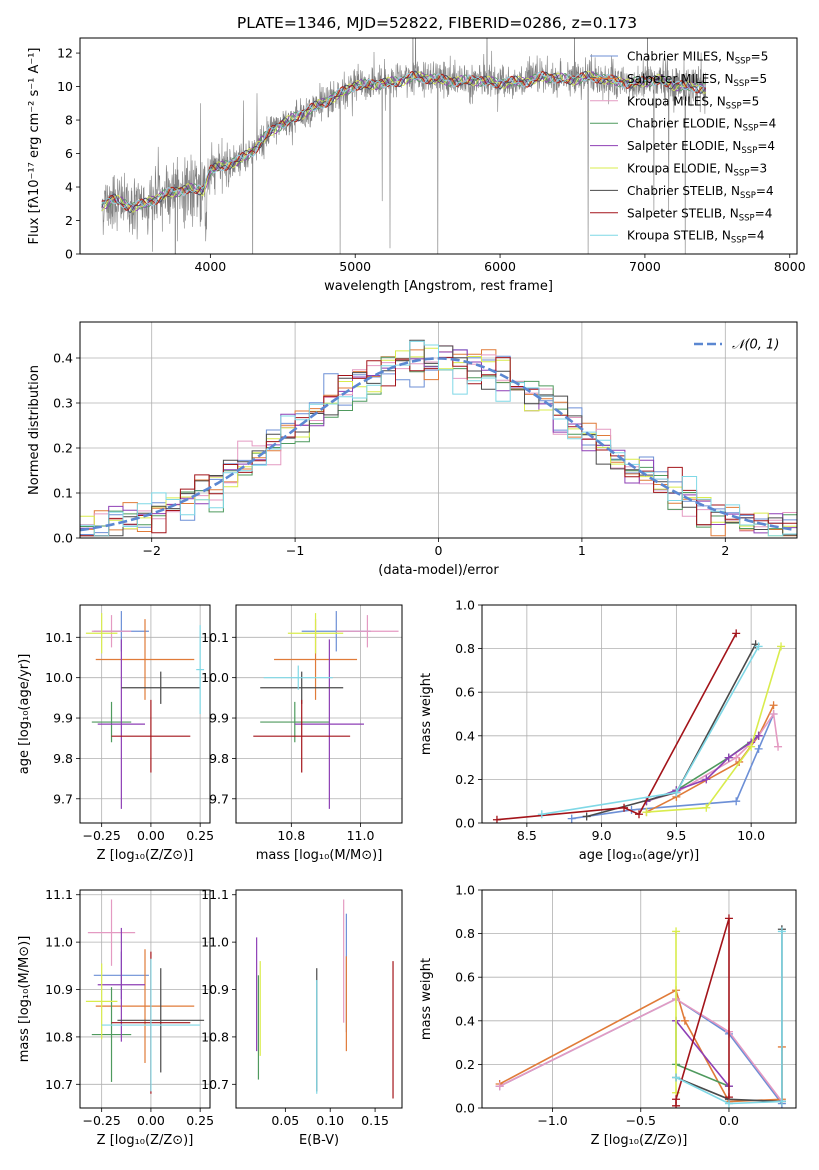  I want to click on weight-series-salpeter-stelib, so click(616, 726).